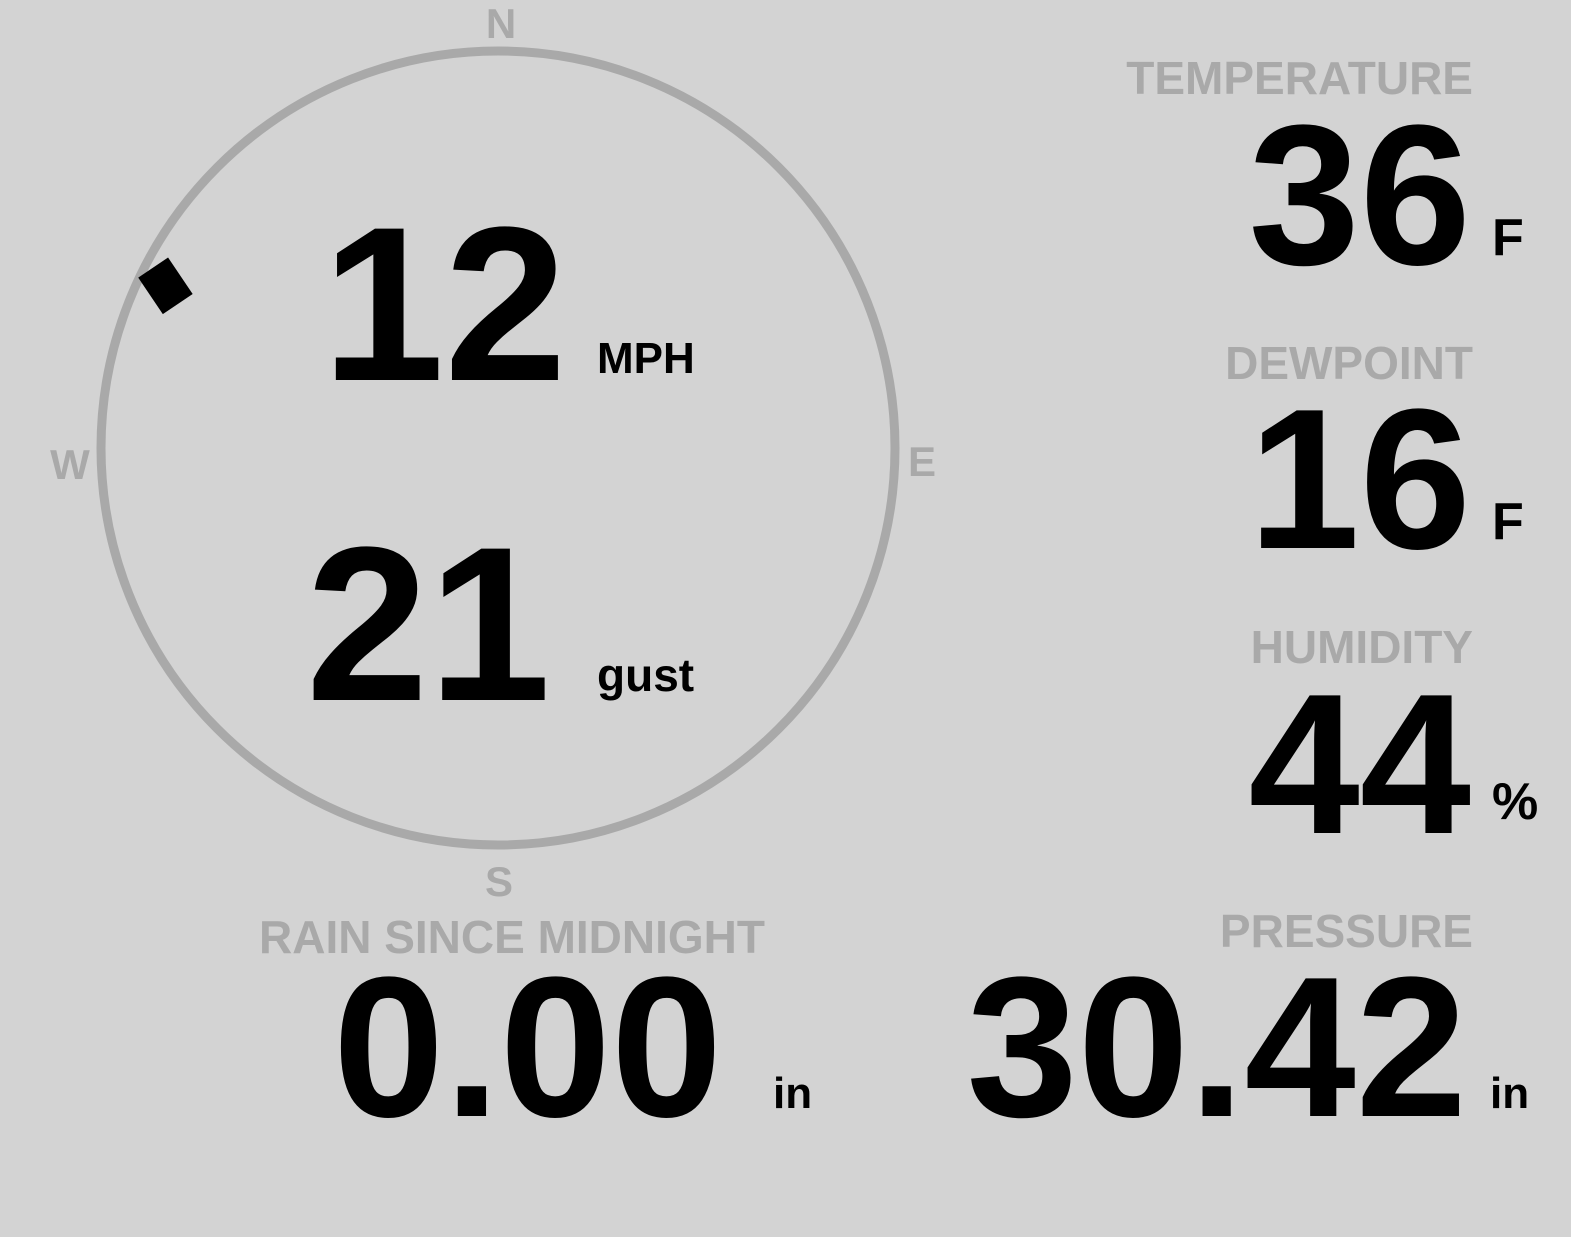 The image size is (1571, 1237). What do you see at coordinates (1508, 522) in the screenshot?
I see `dewpoint-unit: F` at bounding box center [1508, 522].